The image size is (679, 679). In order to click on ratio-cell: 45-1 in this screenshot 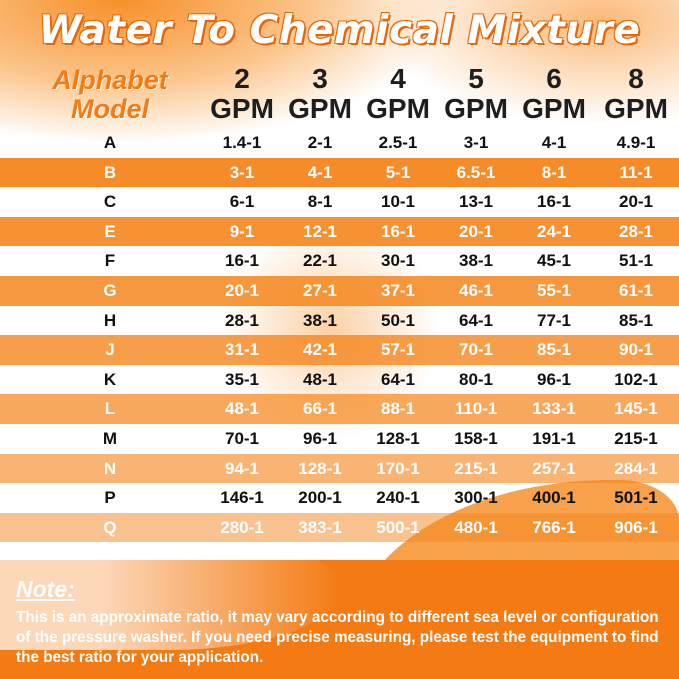, I will do `click(554, 261)`.